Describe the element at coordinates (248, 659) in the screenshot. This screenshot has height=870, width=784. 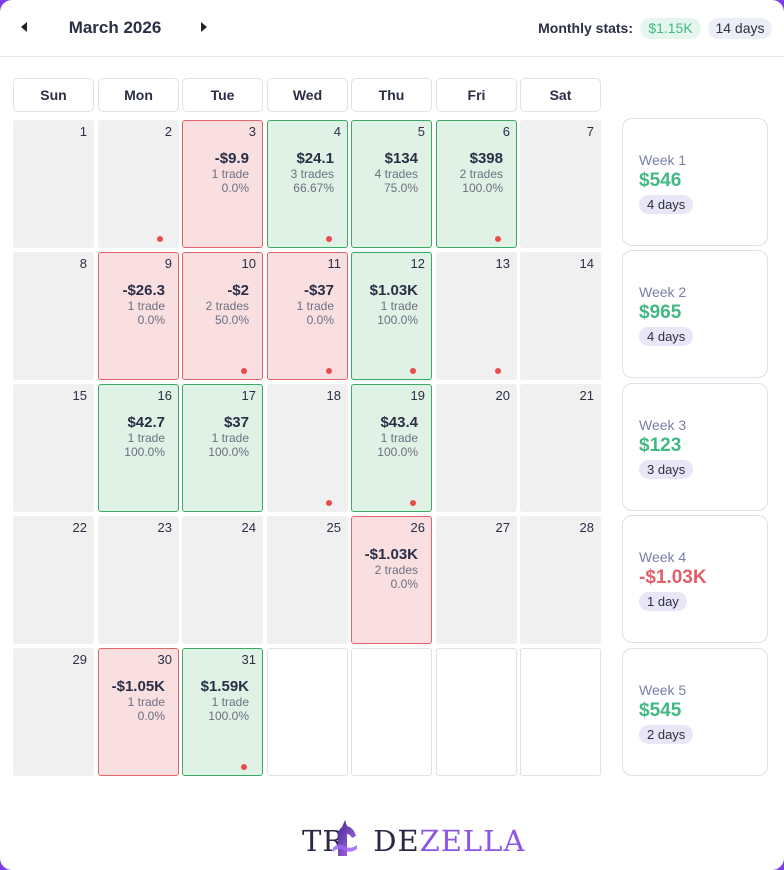
I see `day-number: 31` at that location.